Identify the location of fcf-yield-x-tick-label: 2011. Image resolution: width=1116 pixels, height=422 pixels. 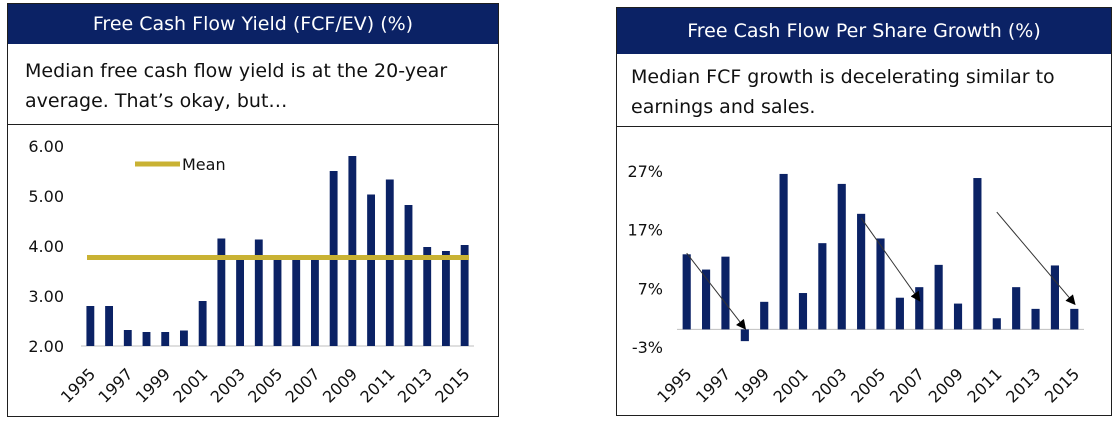
(377, 385).